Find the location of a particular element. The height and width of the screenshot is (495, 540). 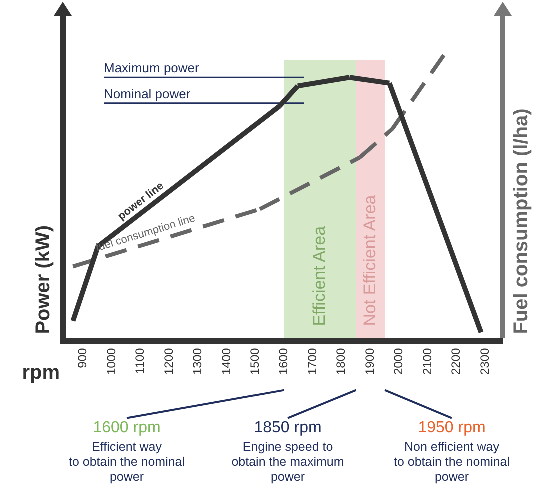

x-tick-label: 1900 is located at coordinates (369, 362).